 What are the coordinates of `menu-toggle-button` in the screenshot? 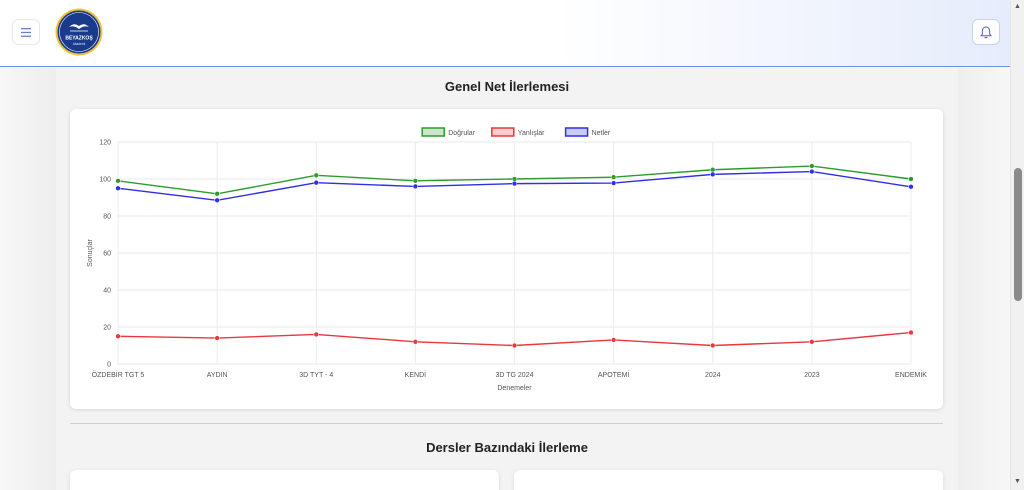 It's located at (26, 32).